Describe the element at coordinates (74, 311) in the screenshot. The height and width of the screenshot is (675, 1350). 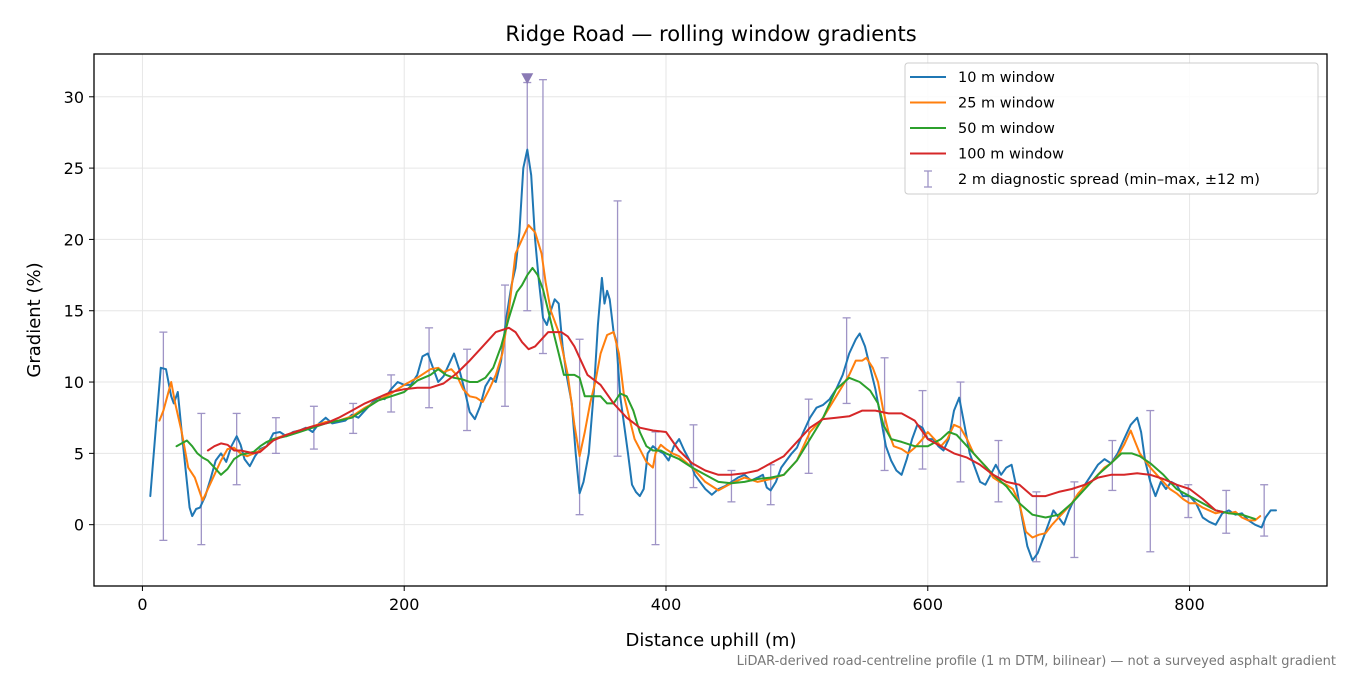
I see `y-tick-label: 15` at that location.